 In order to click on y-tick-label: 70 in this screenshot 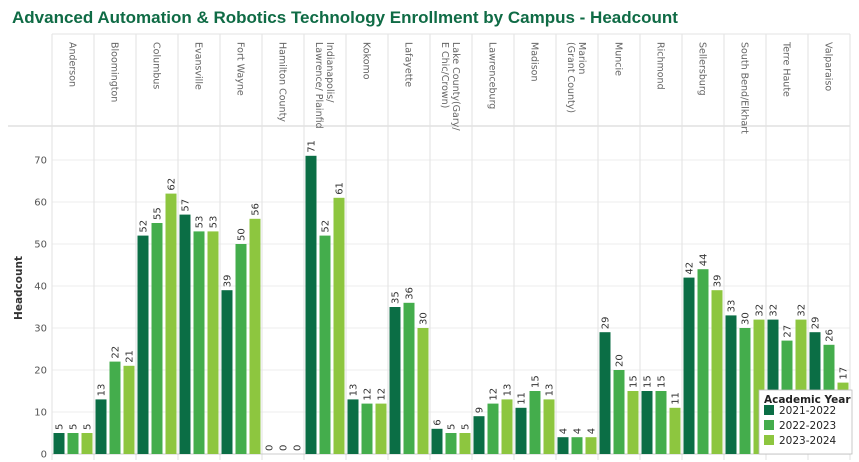, I will do `click(40, 161)`.